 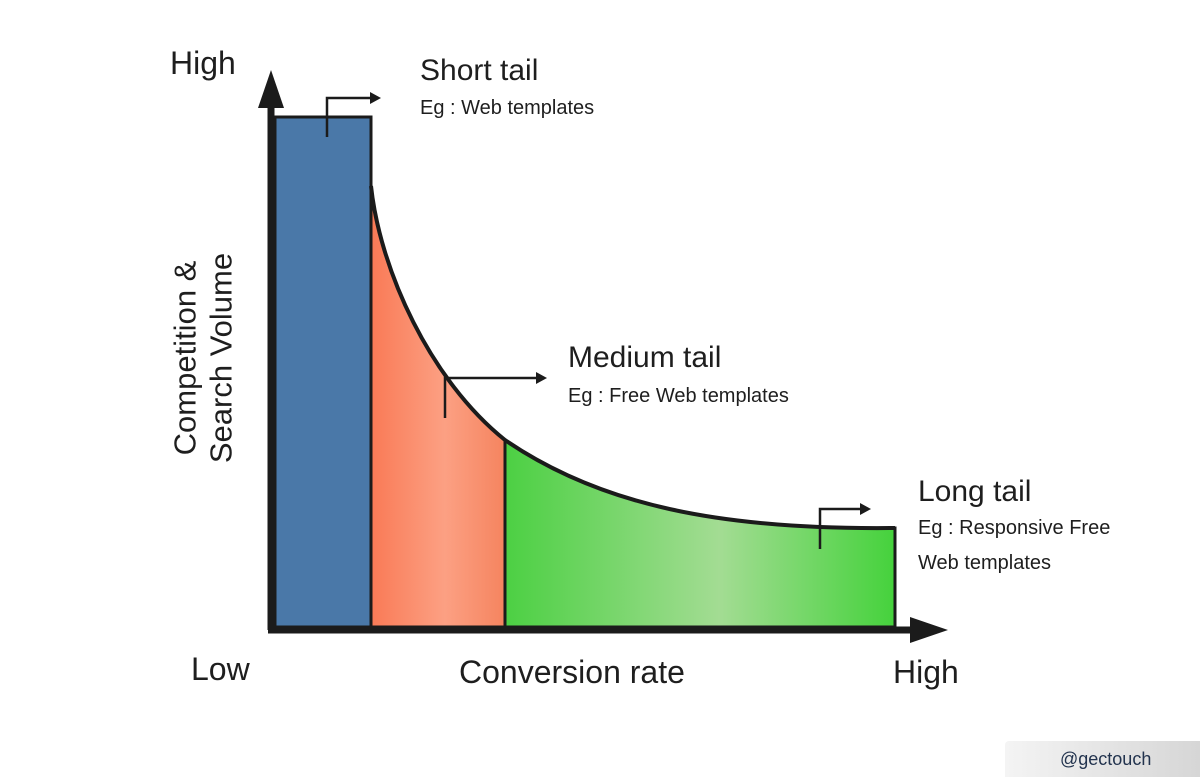 I want to click on medium-tail-area, so click(x=438, y=407).